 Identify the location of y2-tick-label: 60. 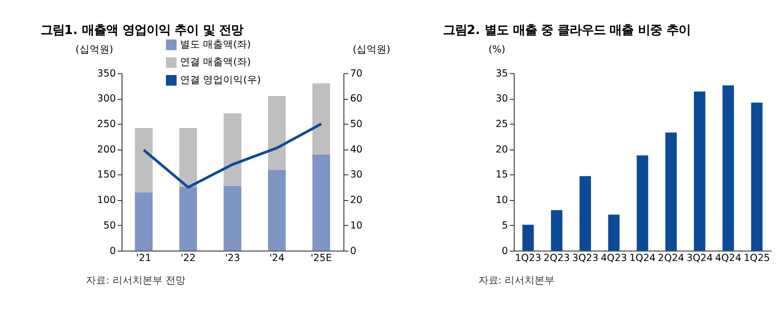
(356, 99).